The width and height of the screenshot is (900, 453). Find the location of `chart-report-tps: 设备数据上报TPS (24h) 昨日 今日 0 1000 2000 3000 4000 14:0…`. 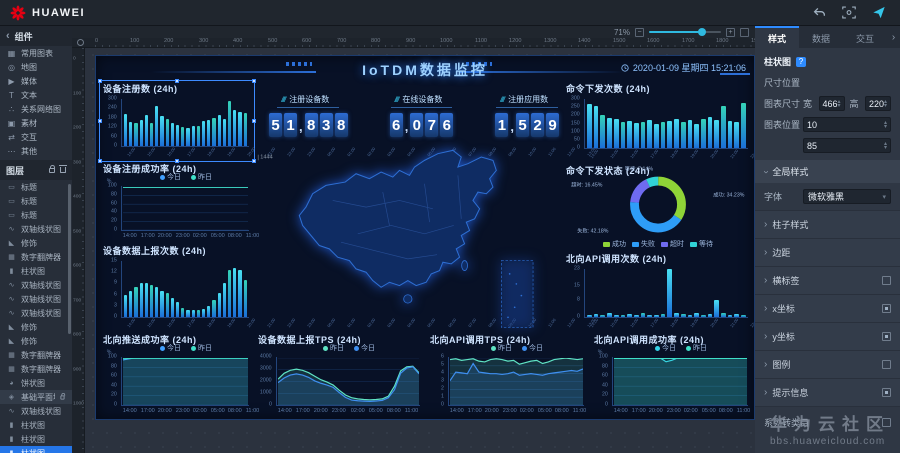

chart-report-tps: 设备数据上报TPS (24h) 昨日 今日 0 1000 2000 3000 4000 14:0… is located at coordinates (340, 375).